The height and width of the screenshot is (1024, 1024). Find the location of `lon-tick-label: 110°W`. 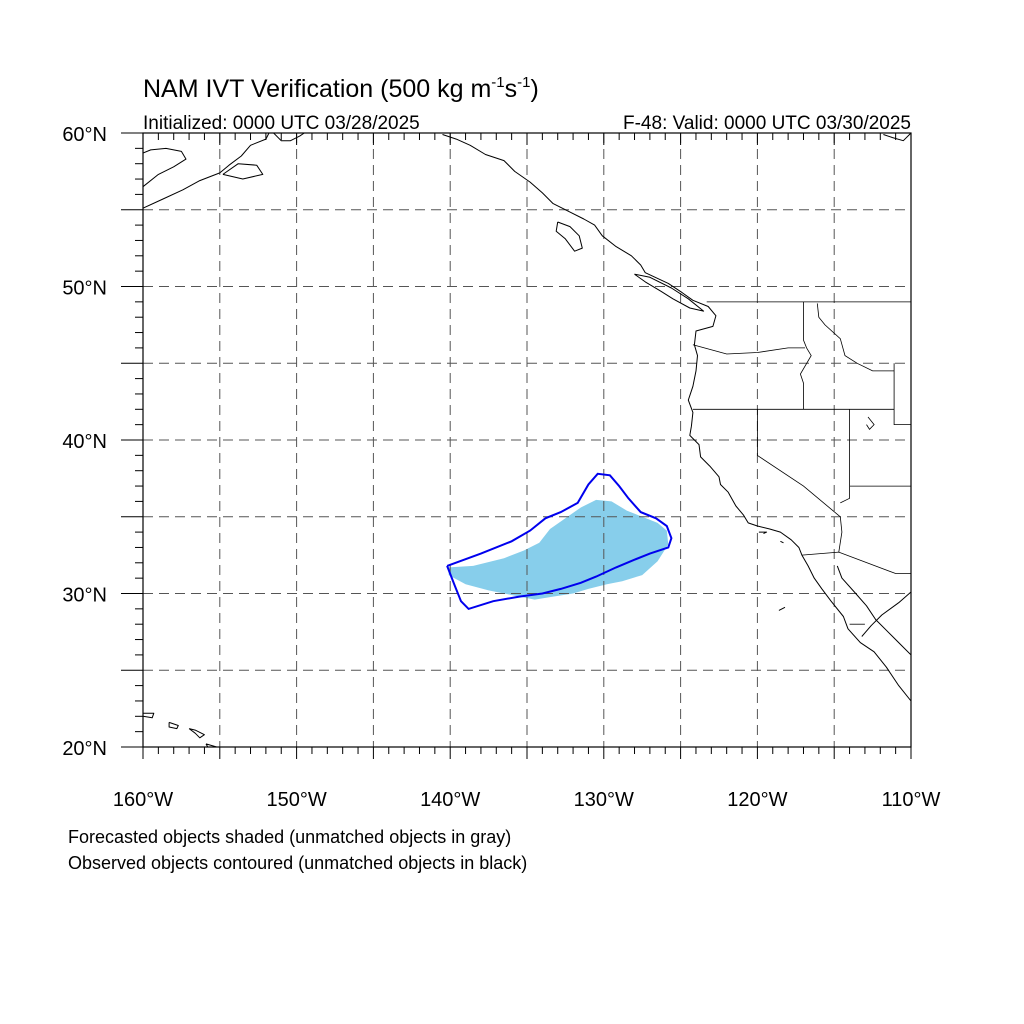

lon-tick-label: 110°W is located at coordinates (911, 800).